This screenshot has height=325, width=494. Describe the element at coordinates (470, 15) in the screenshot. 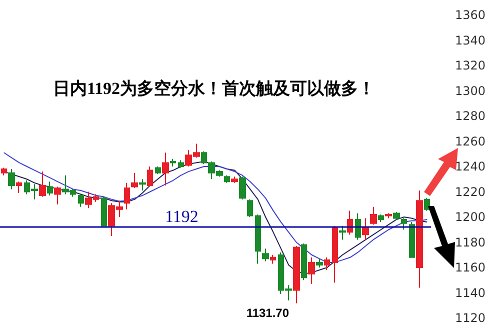

I see `y-tick-label: 1360` at that location.